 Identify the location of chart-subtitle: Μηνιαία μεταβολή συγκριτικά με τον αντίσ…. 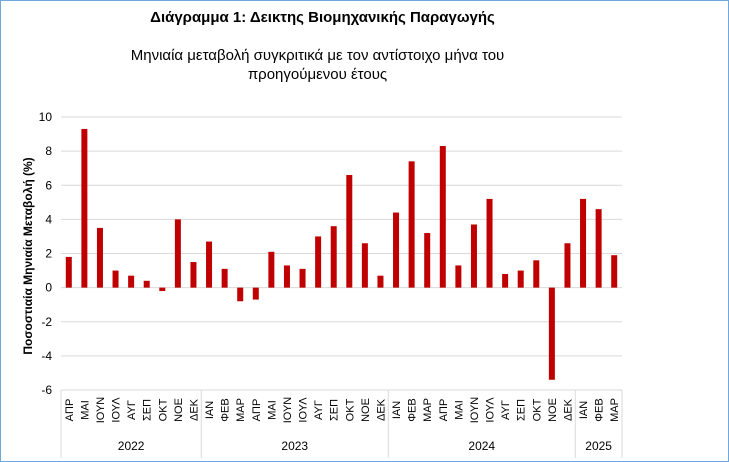
(317, 65).